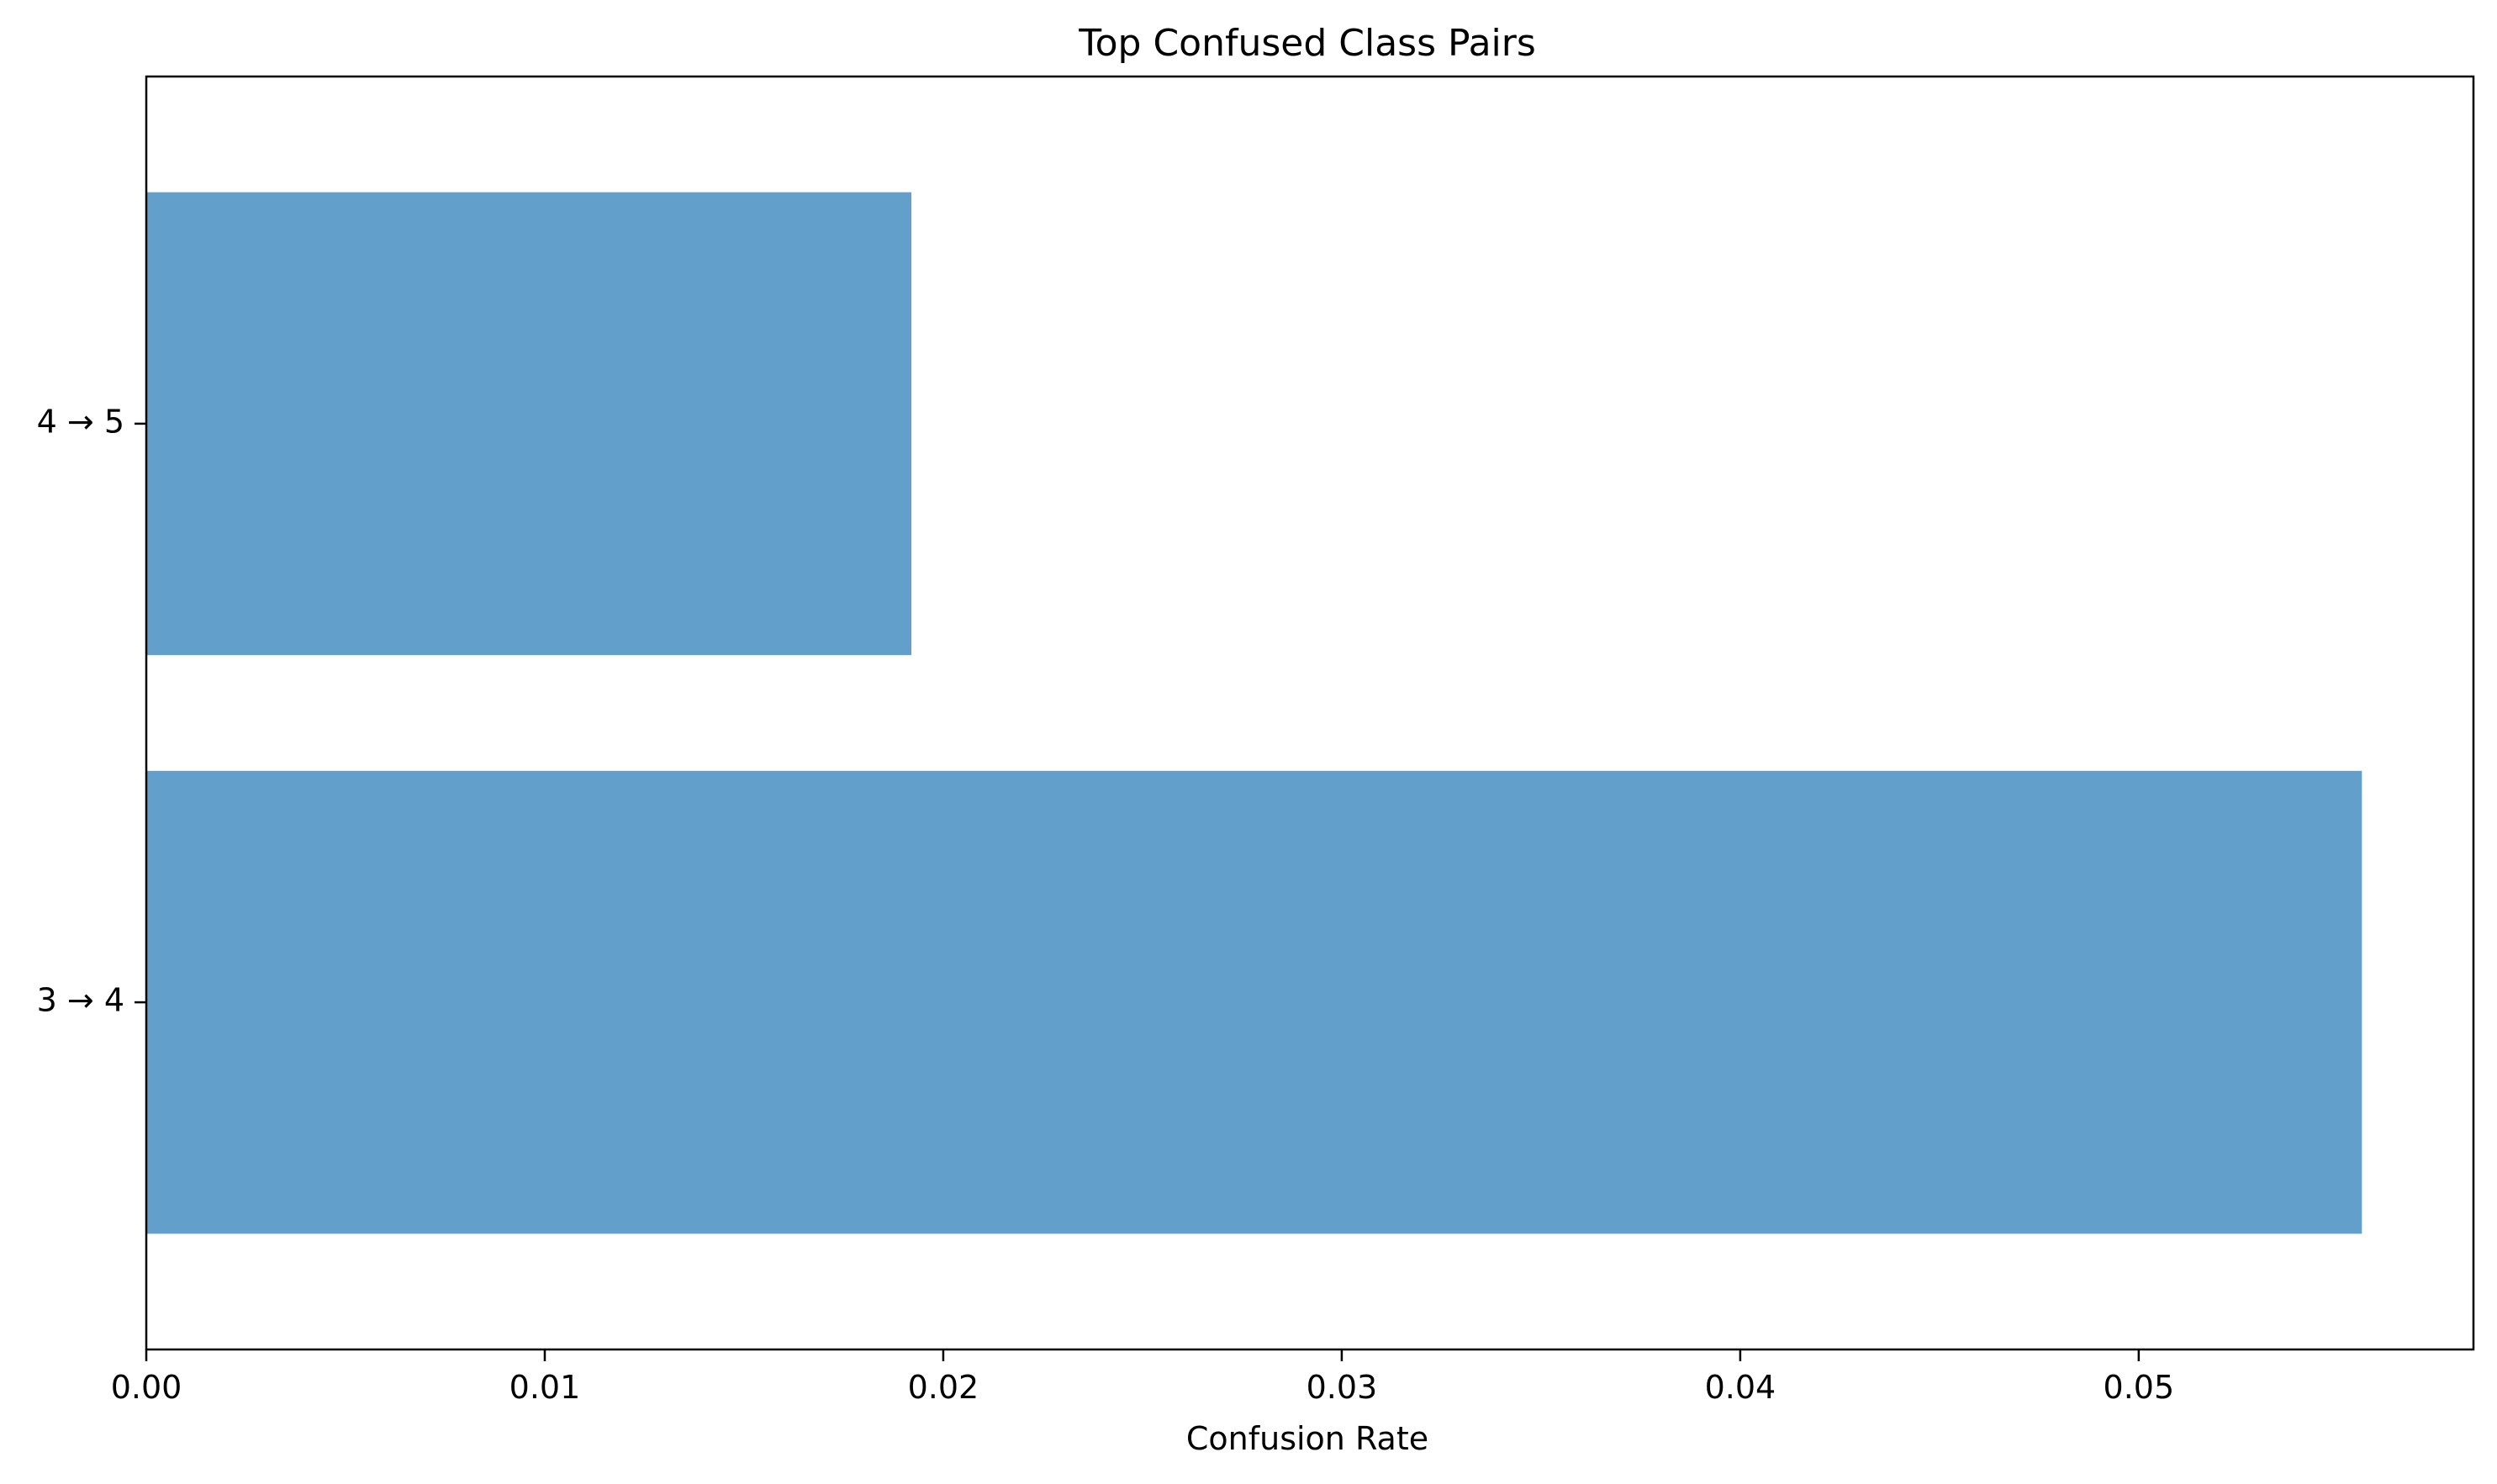  What do you see at coordinates (944, 1387) in the screenshot?
I see `x-tick-label: 0.02` at bounding box center [944, 1387].